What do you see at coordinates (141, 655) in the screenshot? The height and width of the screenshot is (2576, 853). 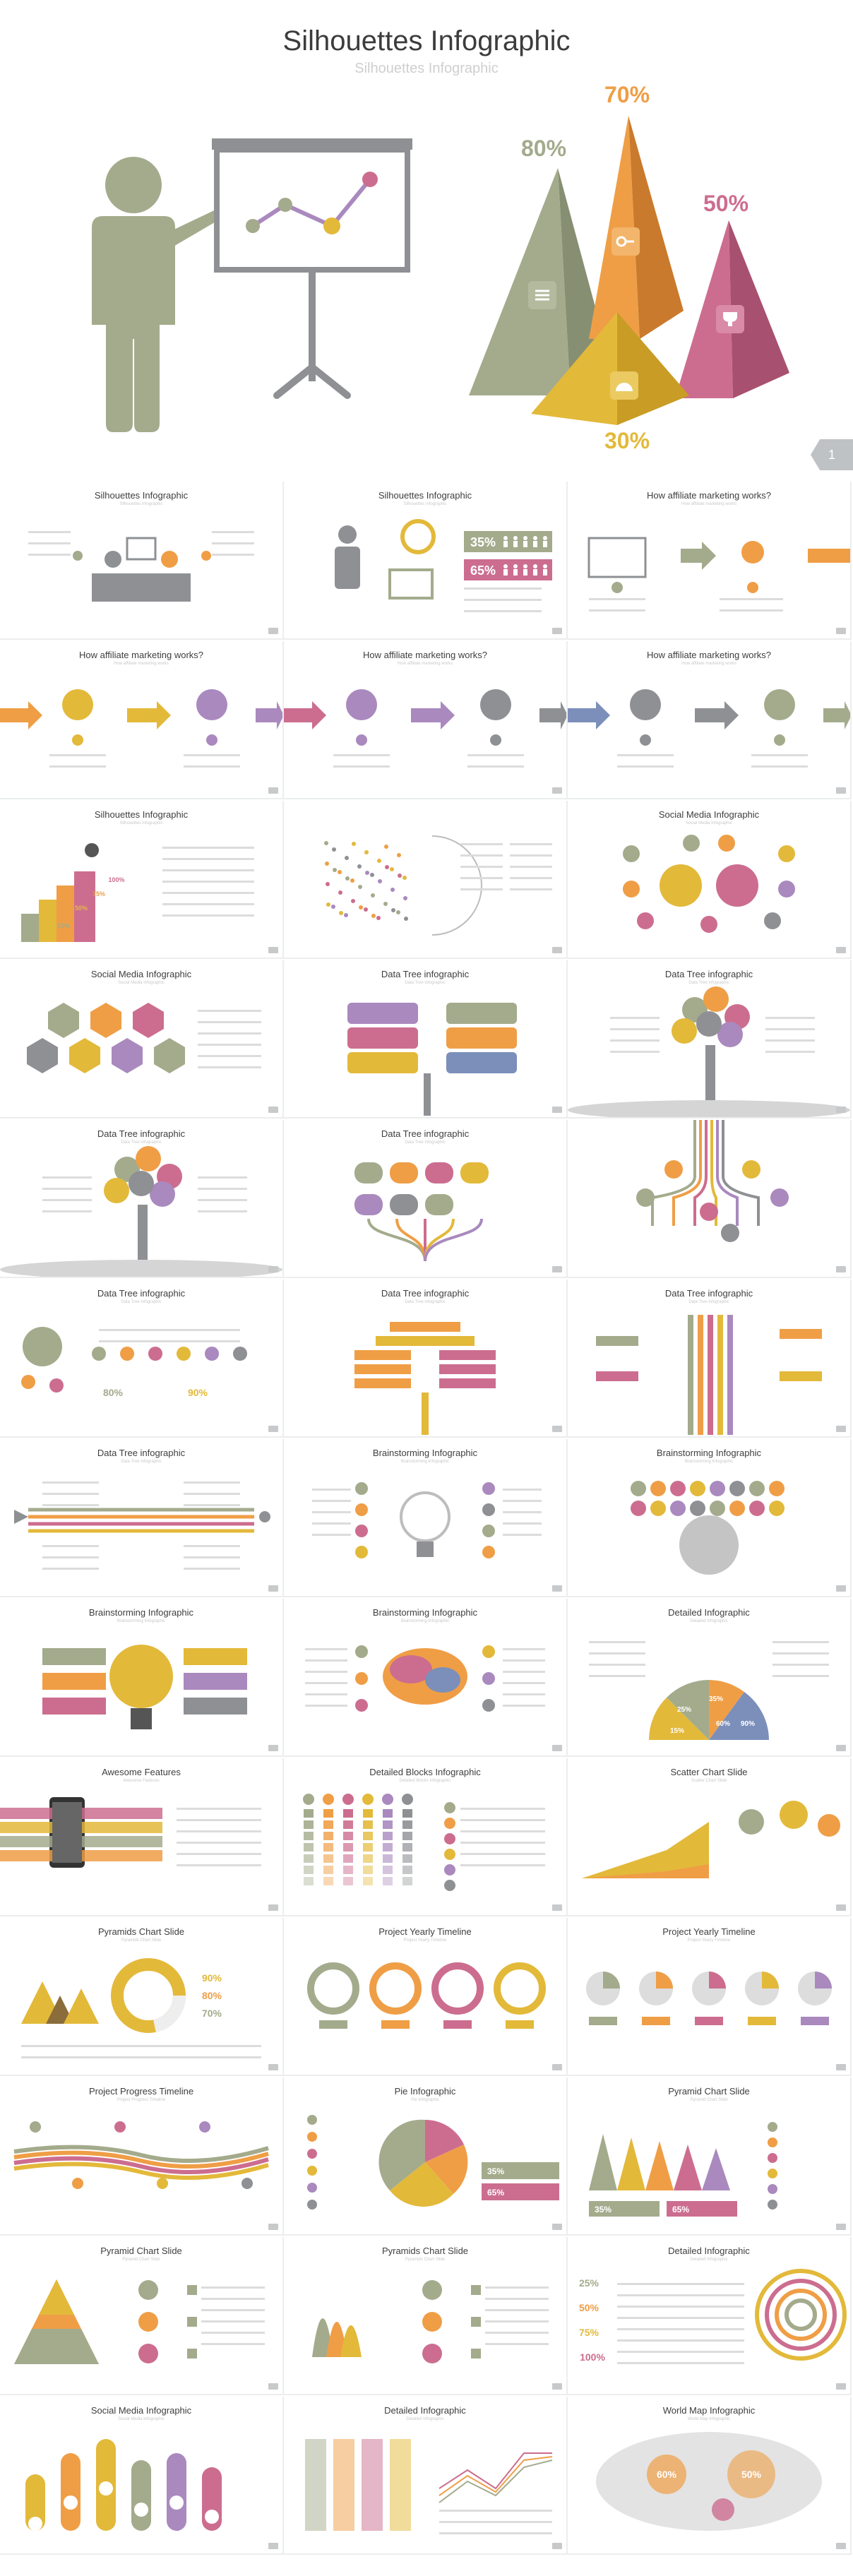 I see `slide-title: How affiliate marketing works?` at bounding box center [141, 655].